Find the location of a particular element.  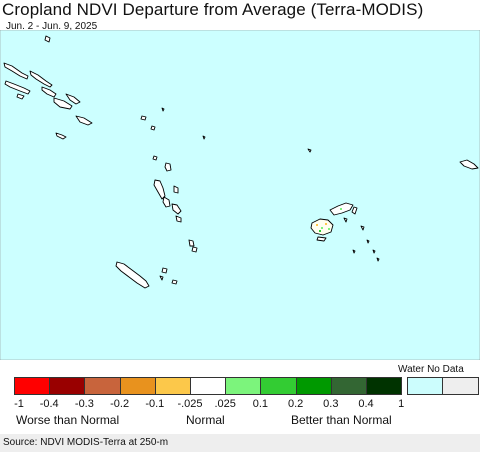

legend-tick-5: -.025 is located at coordinates (190, 404).